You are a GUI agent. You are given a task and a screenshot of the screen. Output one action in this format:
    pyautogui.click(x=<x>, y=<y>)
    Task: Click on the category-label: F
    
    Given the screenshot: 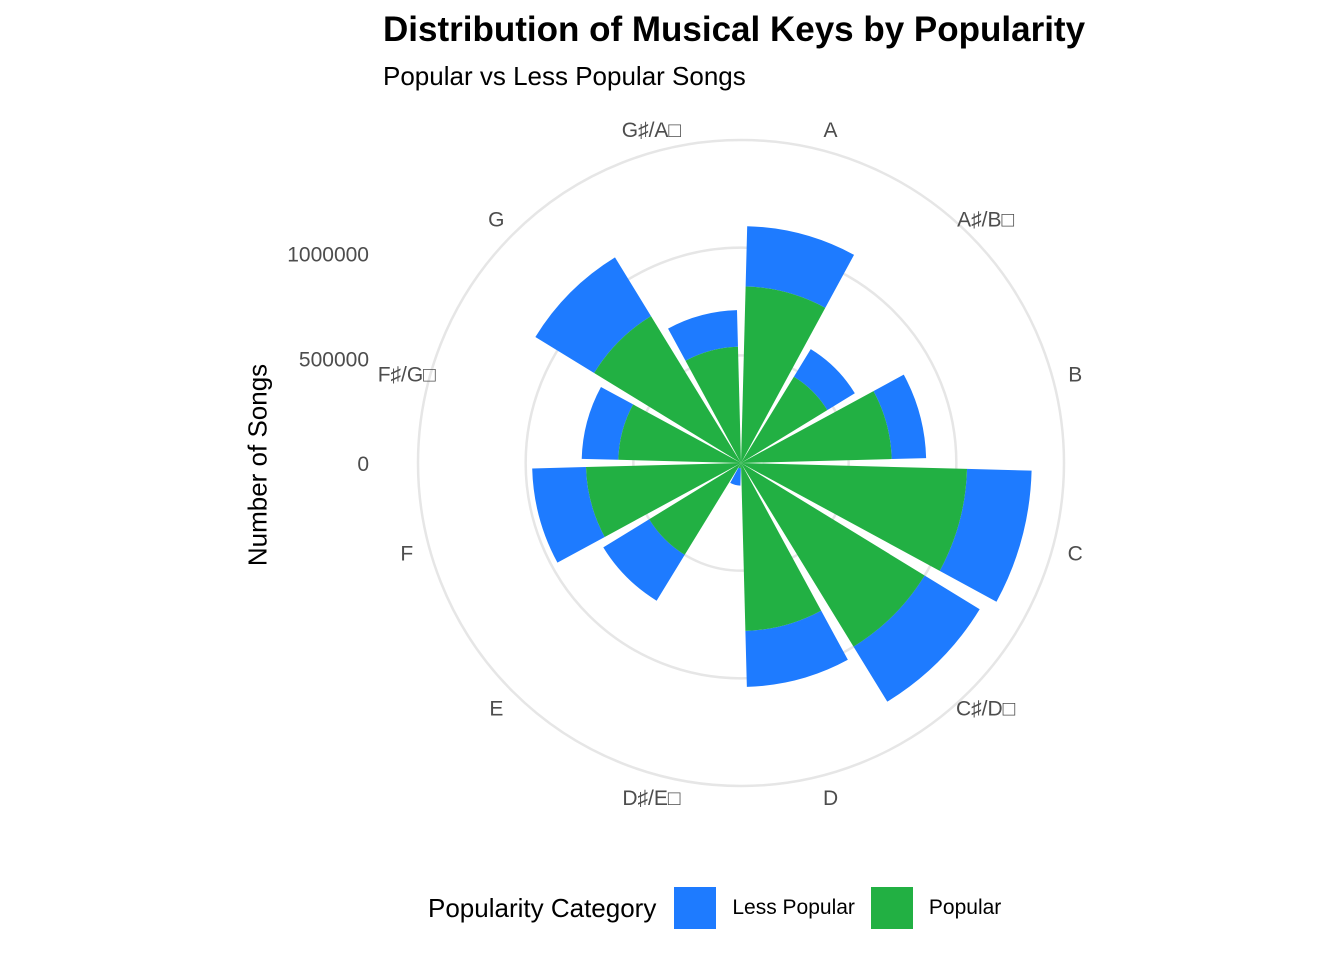 What is the action you would take?
    pyautogui.click(x=406, y=554)
    